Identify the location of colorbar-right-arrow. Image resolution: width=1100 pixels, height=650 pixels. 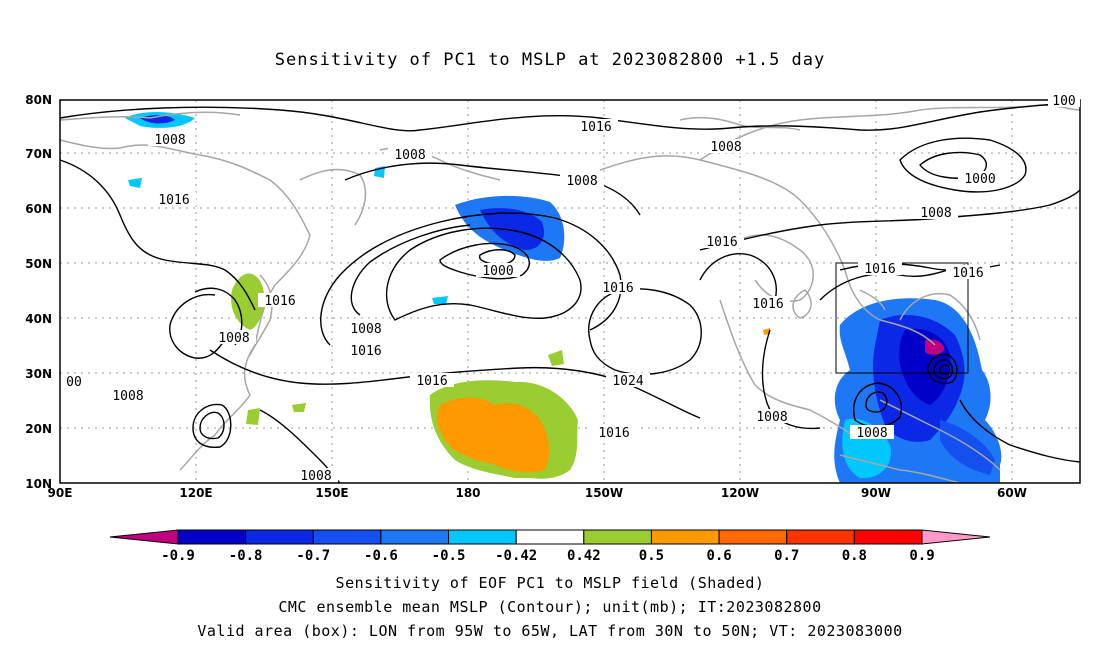
(956, 537).